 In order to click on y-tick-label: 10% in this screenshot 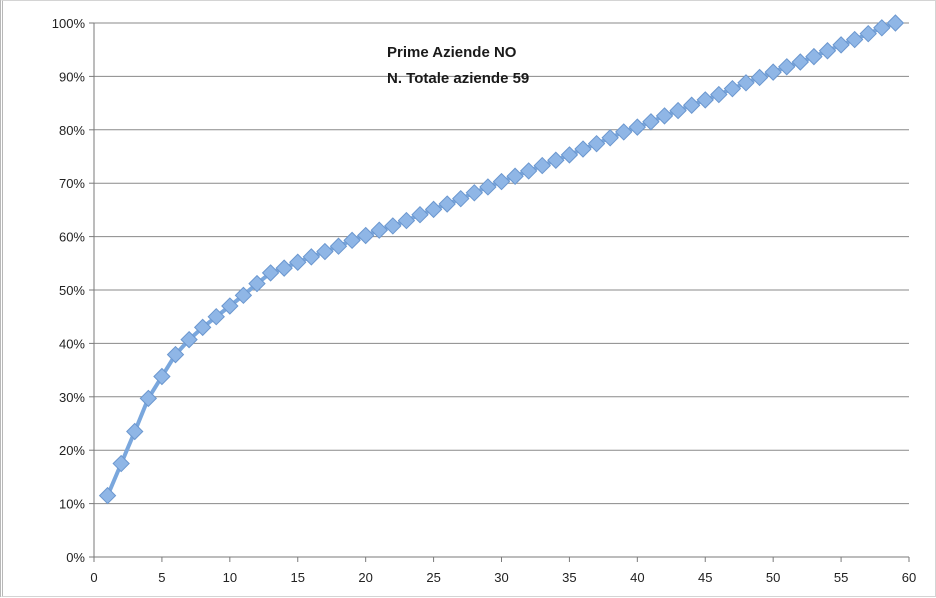, I will do `click(72, 504)`.